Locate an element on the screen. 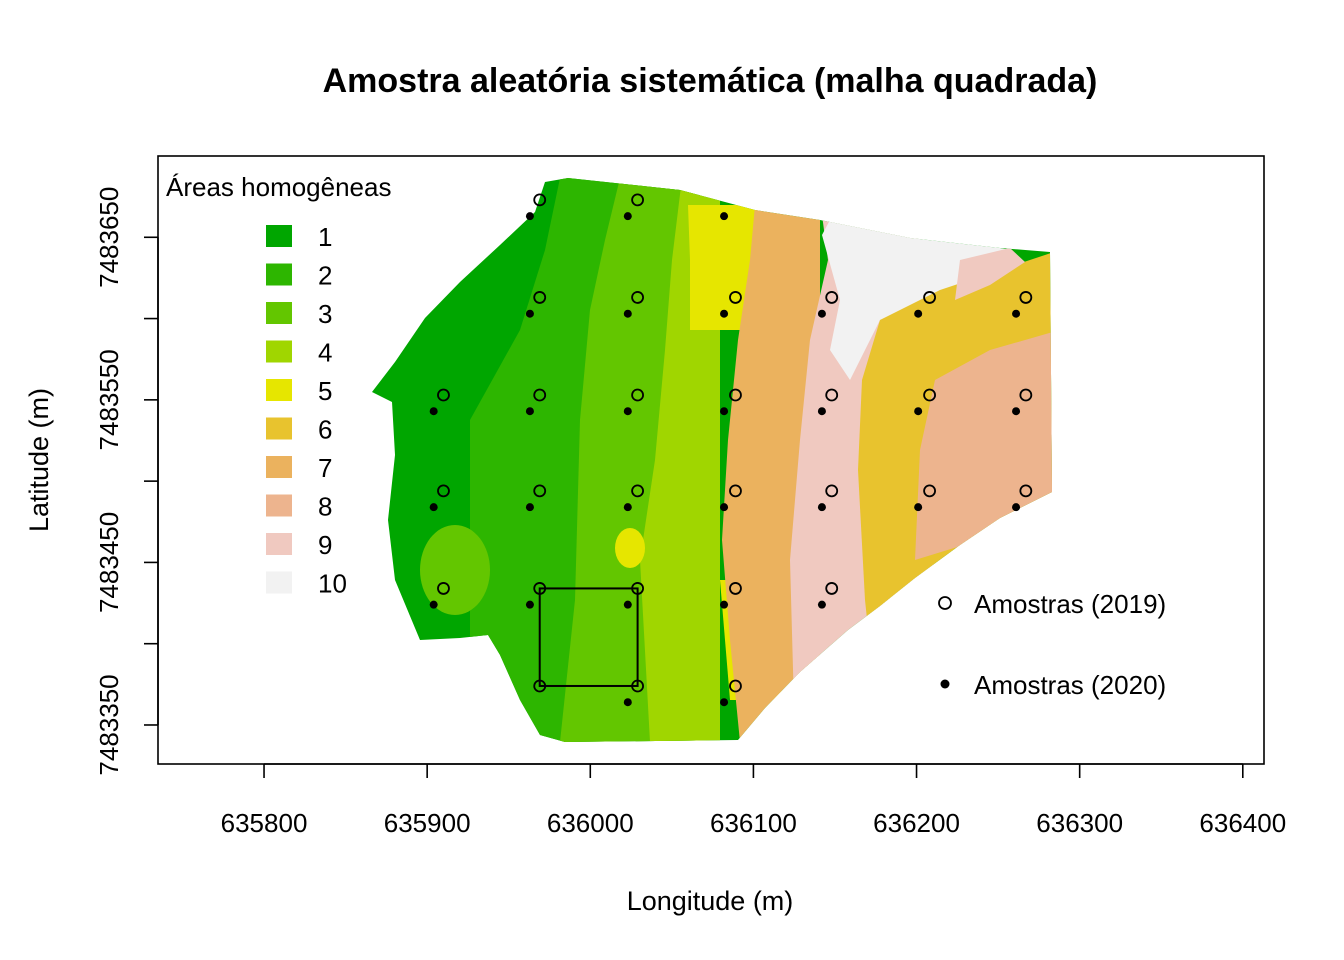 The height and width of the screenshot is (960, 1344). x-tick-label: 635800 is located at coordinates (264, 823).